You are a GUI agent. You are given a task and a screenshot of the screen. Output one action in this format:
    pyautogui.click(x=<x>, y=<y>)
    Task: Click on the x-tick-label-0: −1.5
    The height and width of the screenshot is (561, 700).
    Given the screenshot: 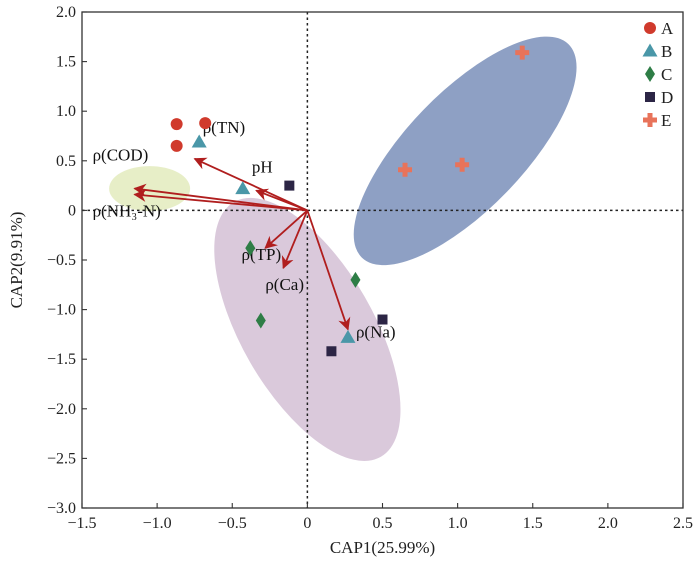 What is the action you would take?
    pyautogui.click(x=81, y=523)
    